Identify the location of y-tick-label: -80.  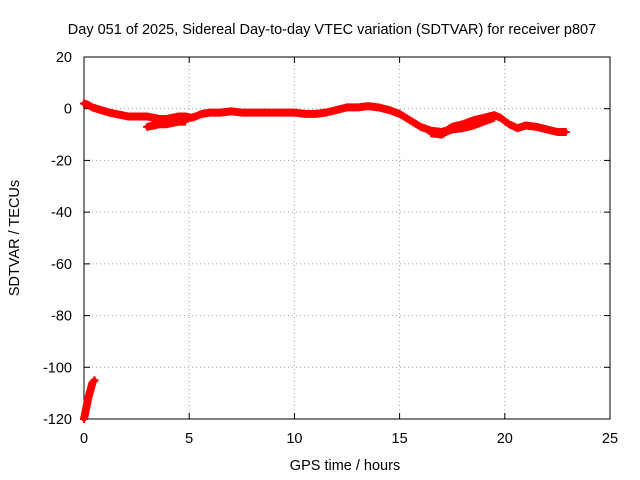
(61, 317).